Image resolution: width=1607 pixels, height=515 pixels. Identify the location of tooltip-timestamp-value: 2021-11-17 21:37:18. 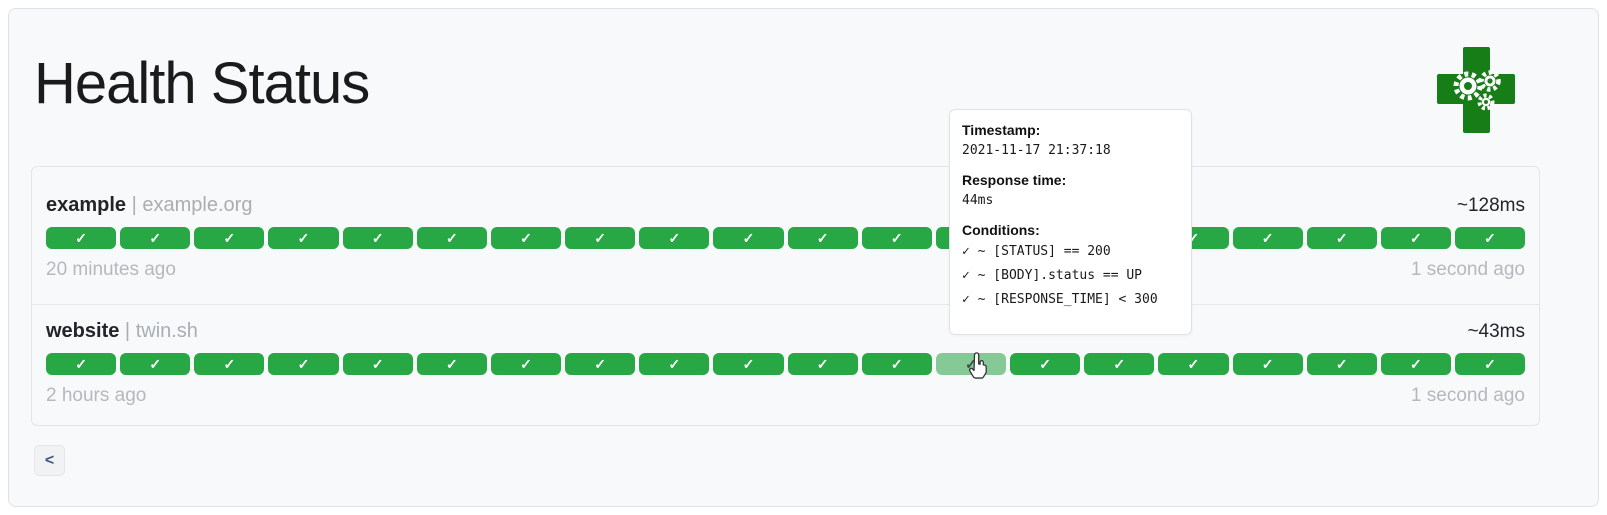
(1036, 150).